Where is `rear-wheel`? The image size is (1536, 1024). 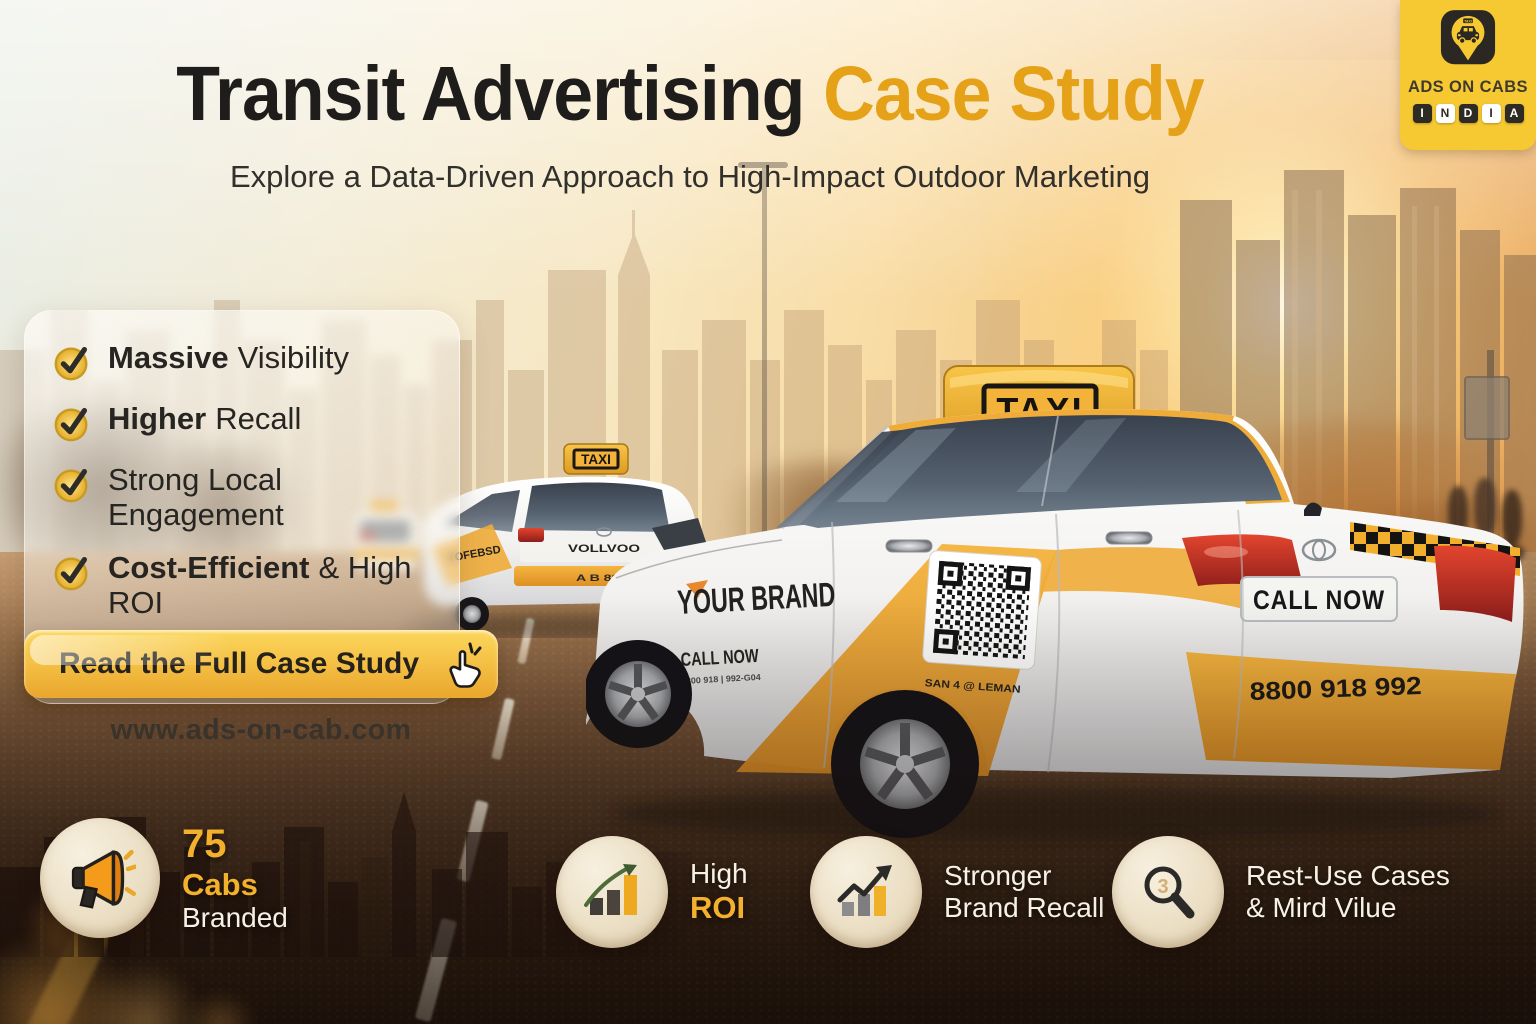
rear-wheel is located at coordinates (905, 764).